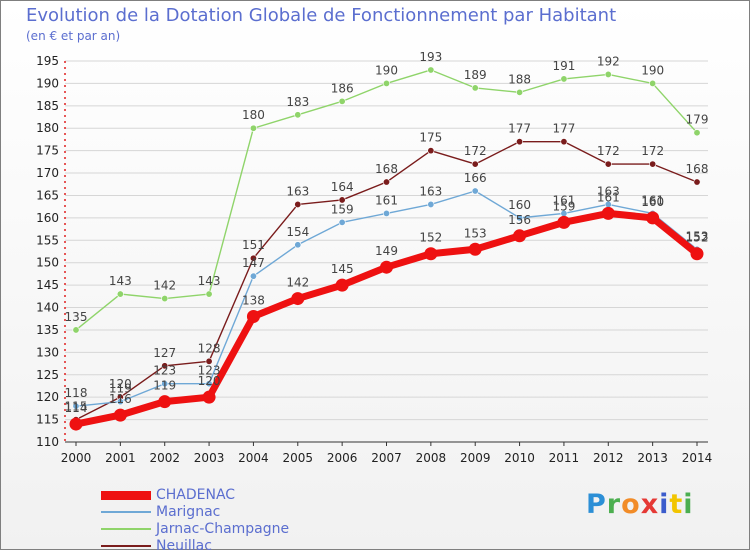  Describe the element at coordinates (47, 173) in the screenshot. I see `y-tick-label: 170` at that location.